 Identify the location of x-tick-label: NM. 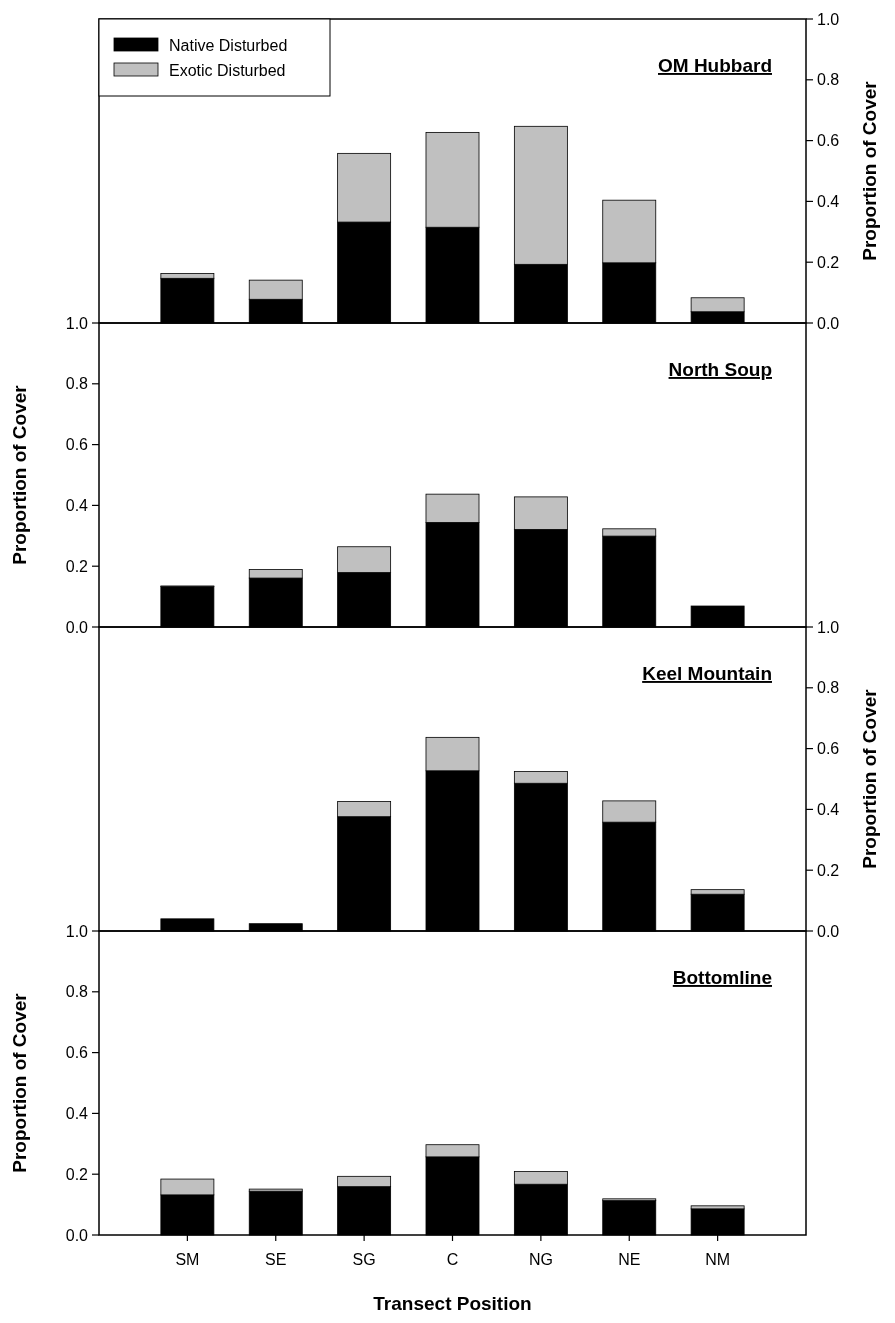
(718, 1259).